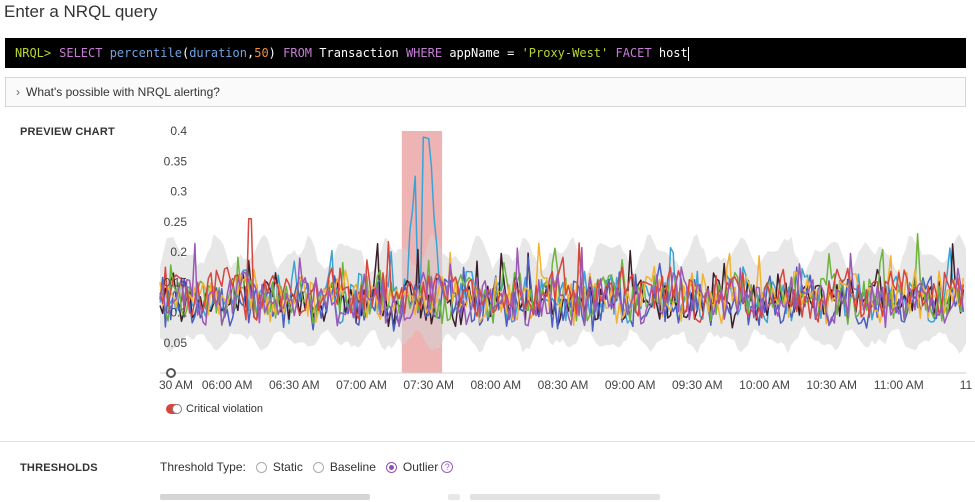 The image size is (975, 502). Describe the element at coordinates (899, 385) in the screenshot. I see `x-tick-label: 11:00 AM` at that location.